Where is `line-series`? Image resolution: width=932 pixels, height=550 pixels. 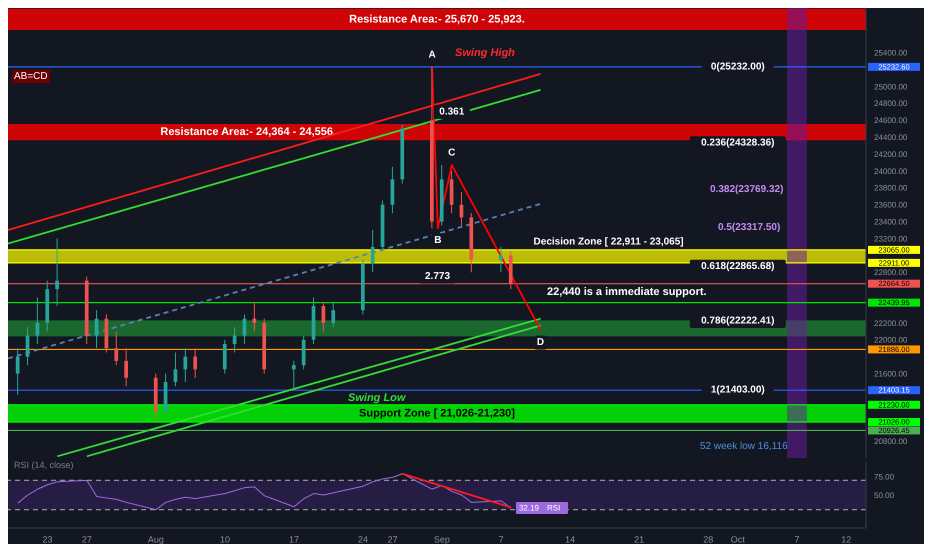 line-series is located at coordinates (264, 491).